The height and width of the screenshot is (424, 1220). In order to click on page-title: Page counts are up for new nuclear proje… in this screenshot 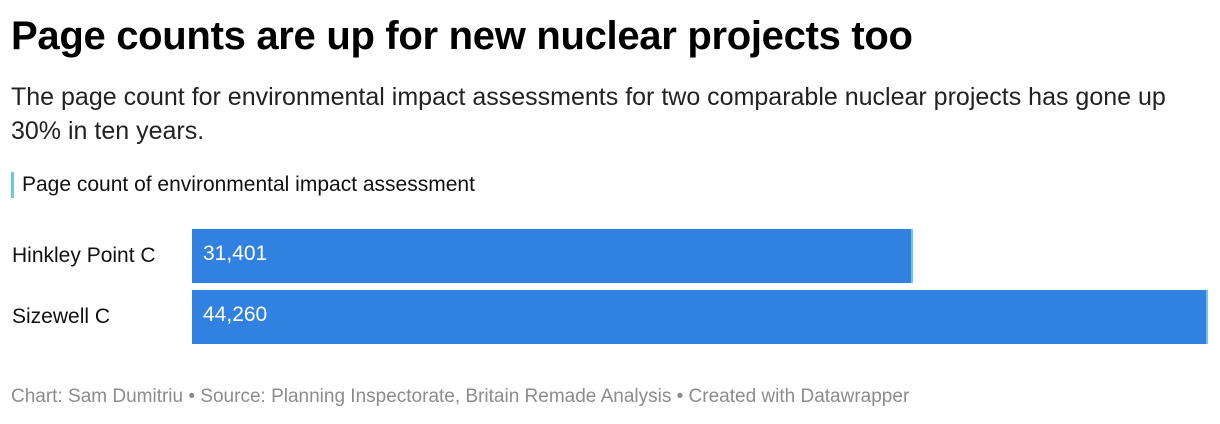, I will do `click(462, 36)`.